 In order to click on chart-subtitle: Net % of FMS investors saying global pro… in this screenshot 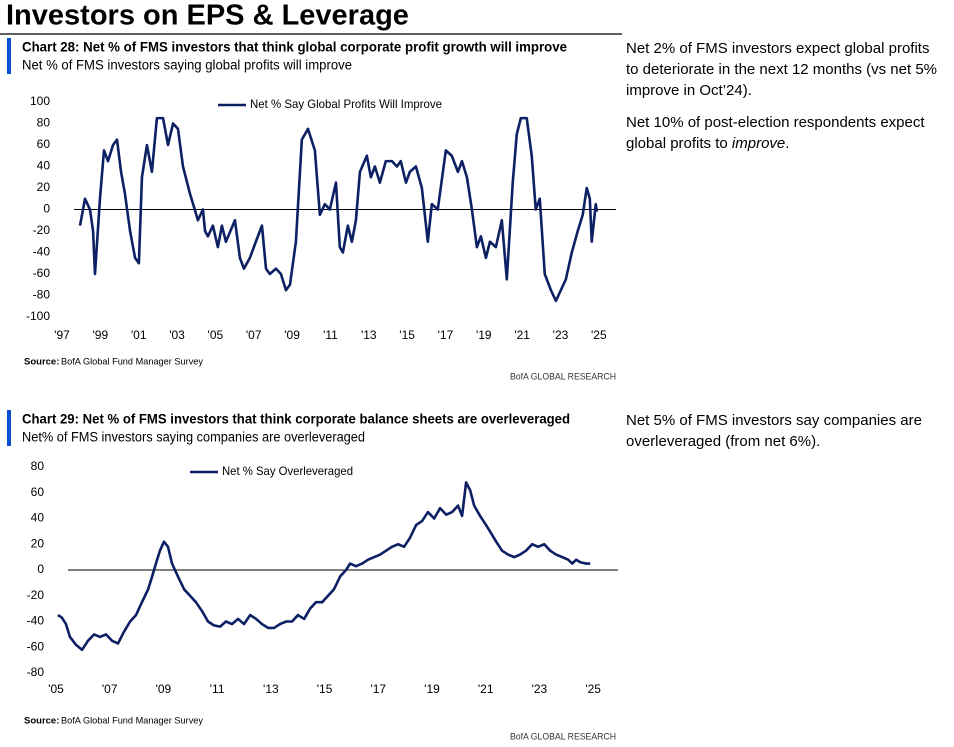, I will do `click(187, 65)`.